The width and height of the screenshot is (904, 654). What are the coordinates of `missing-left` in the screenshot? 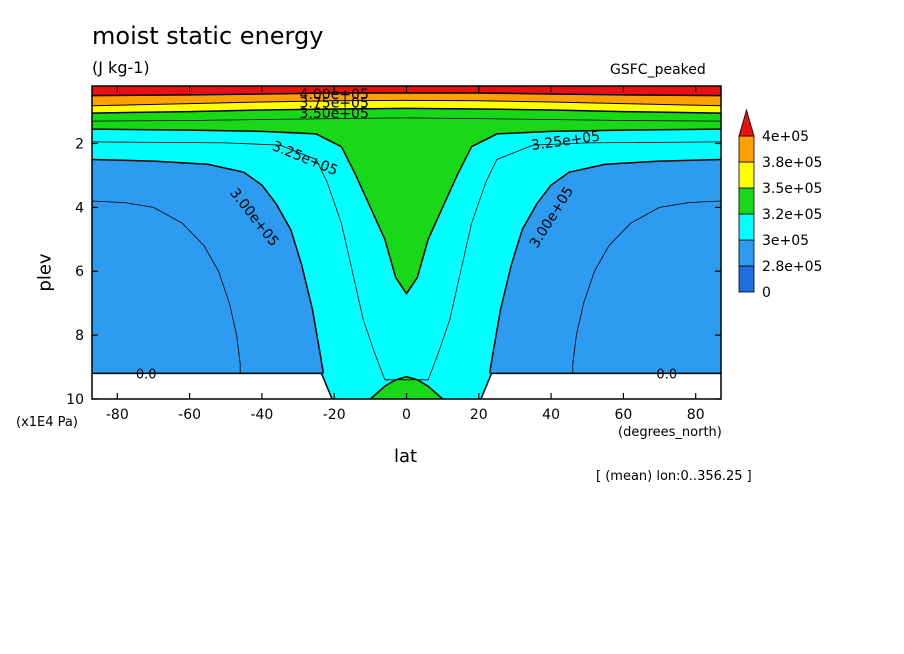 It's located at (212, 386).